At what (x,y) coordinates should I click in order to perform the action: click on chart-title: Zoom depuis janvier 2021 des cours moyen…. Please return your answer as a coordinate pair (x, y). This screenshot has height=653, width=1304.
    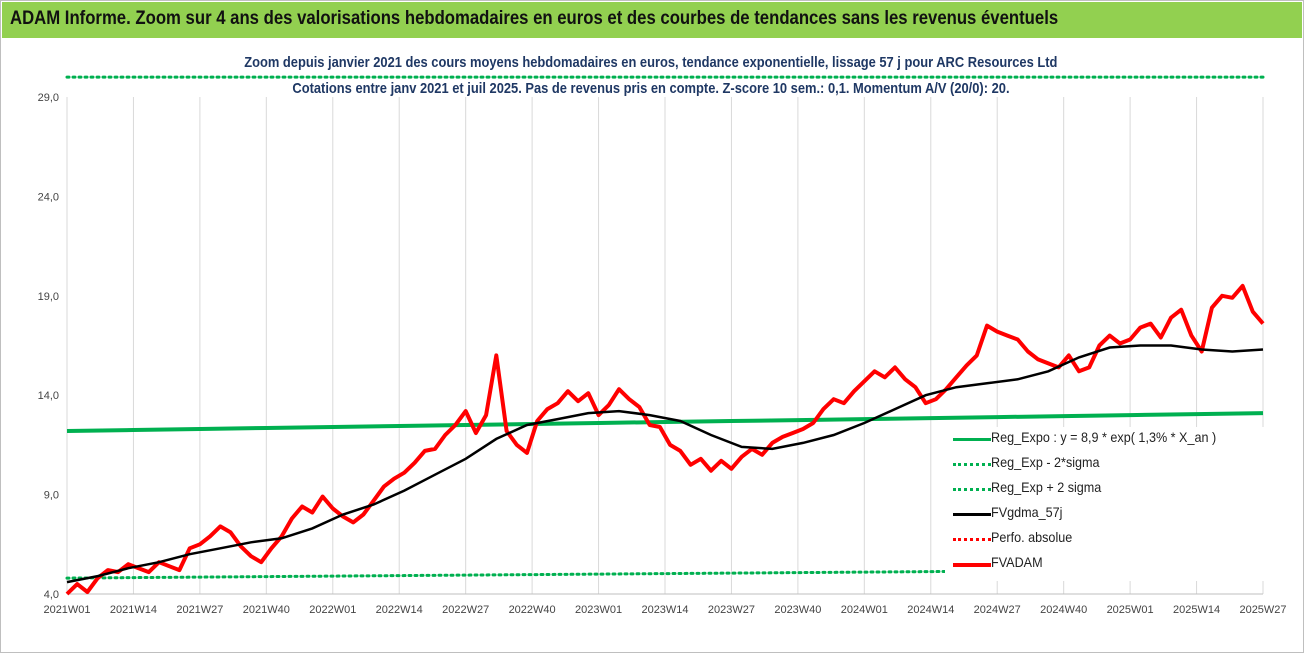
    Looking at the image, I should click on (651, 62).